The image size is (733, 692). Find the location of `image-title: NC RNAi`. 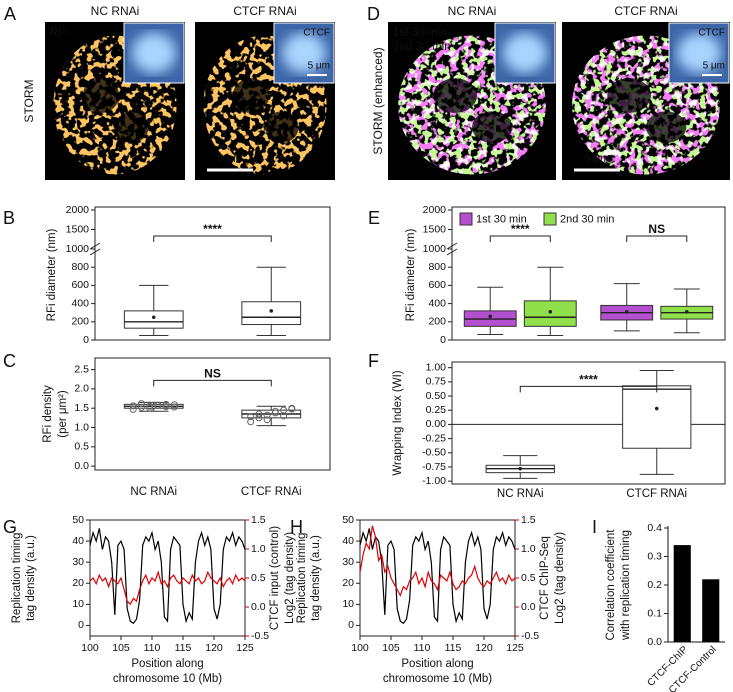

image-title: NC RNAi is located at coordinates (115, 11).